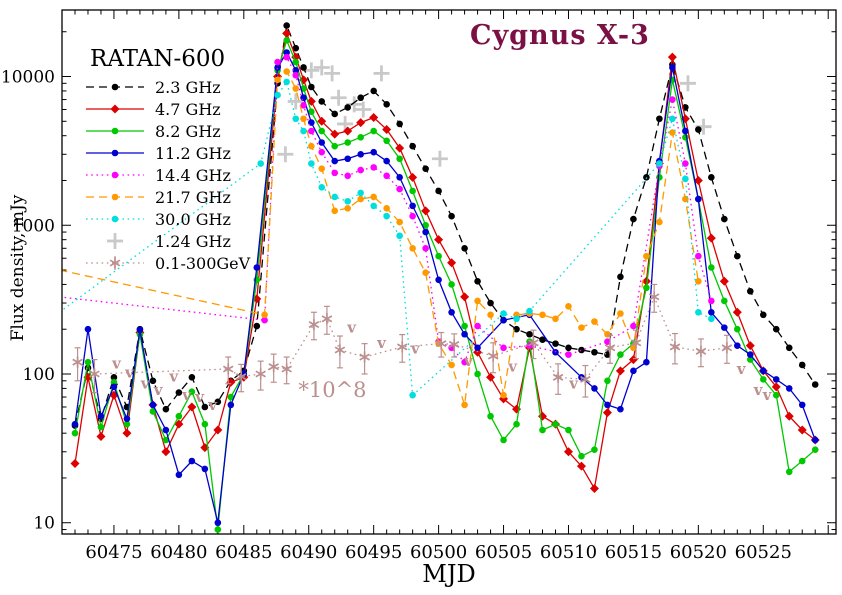  What do you see at coordinates (203, 263) in the screenshot?
I see `legend-label: 0.1-300GeV` at bounding box center [203, 263].